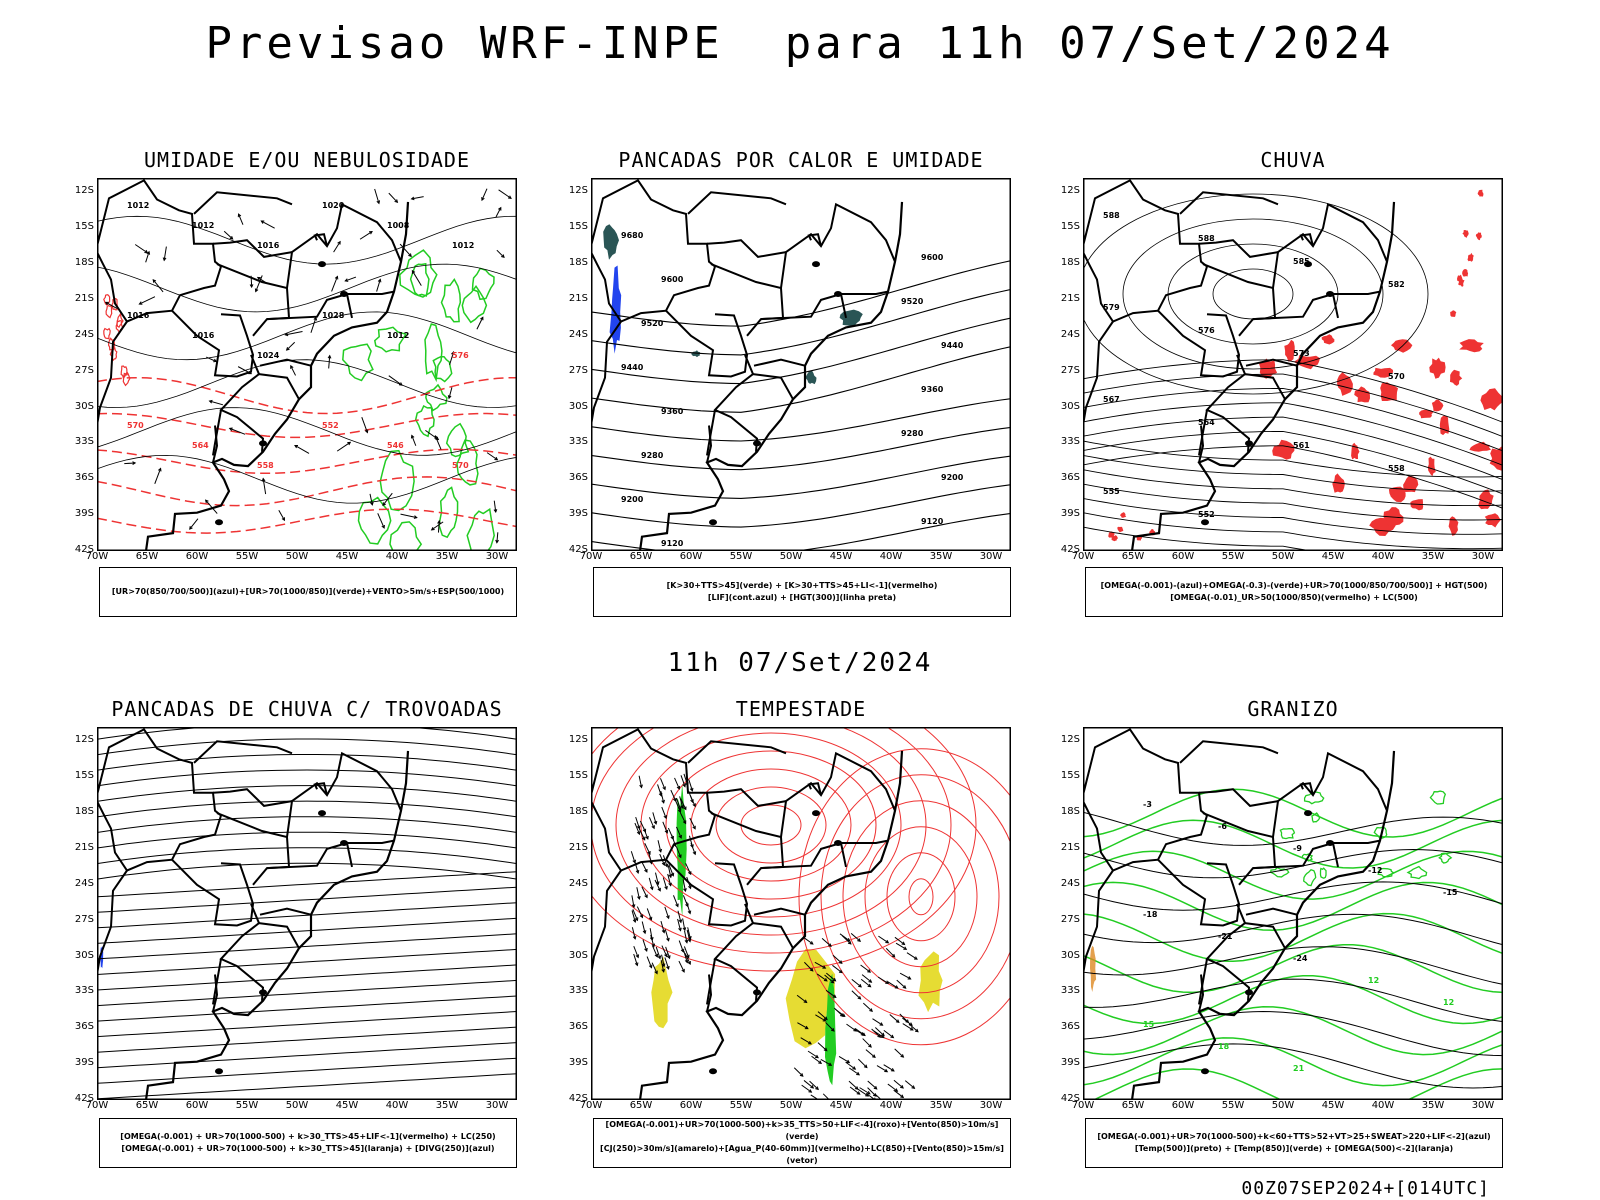 Image resolution: width=1600 pixels, height=1200 pixels. What do you see at coordinates (991, 556) in the screenshot?
I see `lon-tick-label: 30W` at bounding box center [991, 556].